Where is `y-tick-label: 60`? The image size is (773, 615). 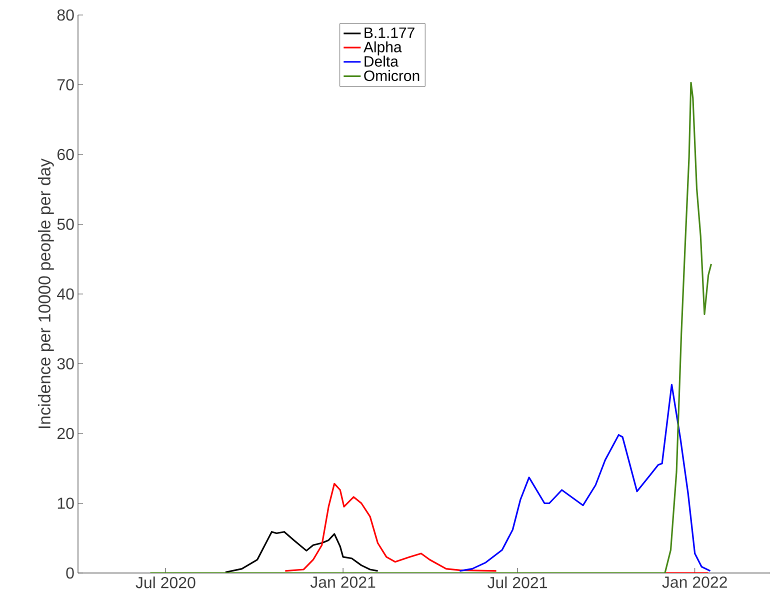 y-tick-label: 60 is located at coordinates (65, 154).